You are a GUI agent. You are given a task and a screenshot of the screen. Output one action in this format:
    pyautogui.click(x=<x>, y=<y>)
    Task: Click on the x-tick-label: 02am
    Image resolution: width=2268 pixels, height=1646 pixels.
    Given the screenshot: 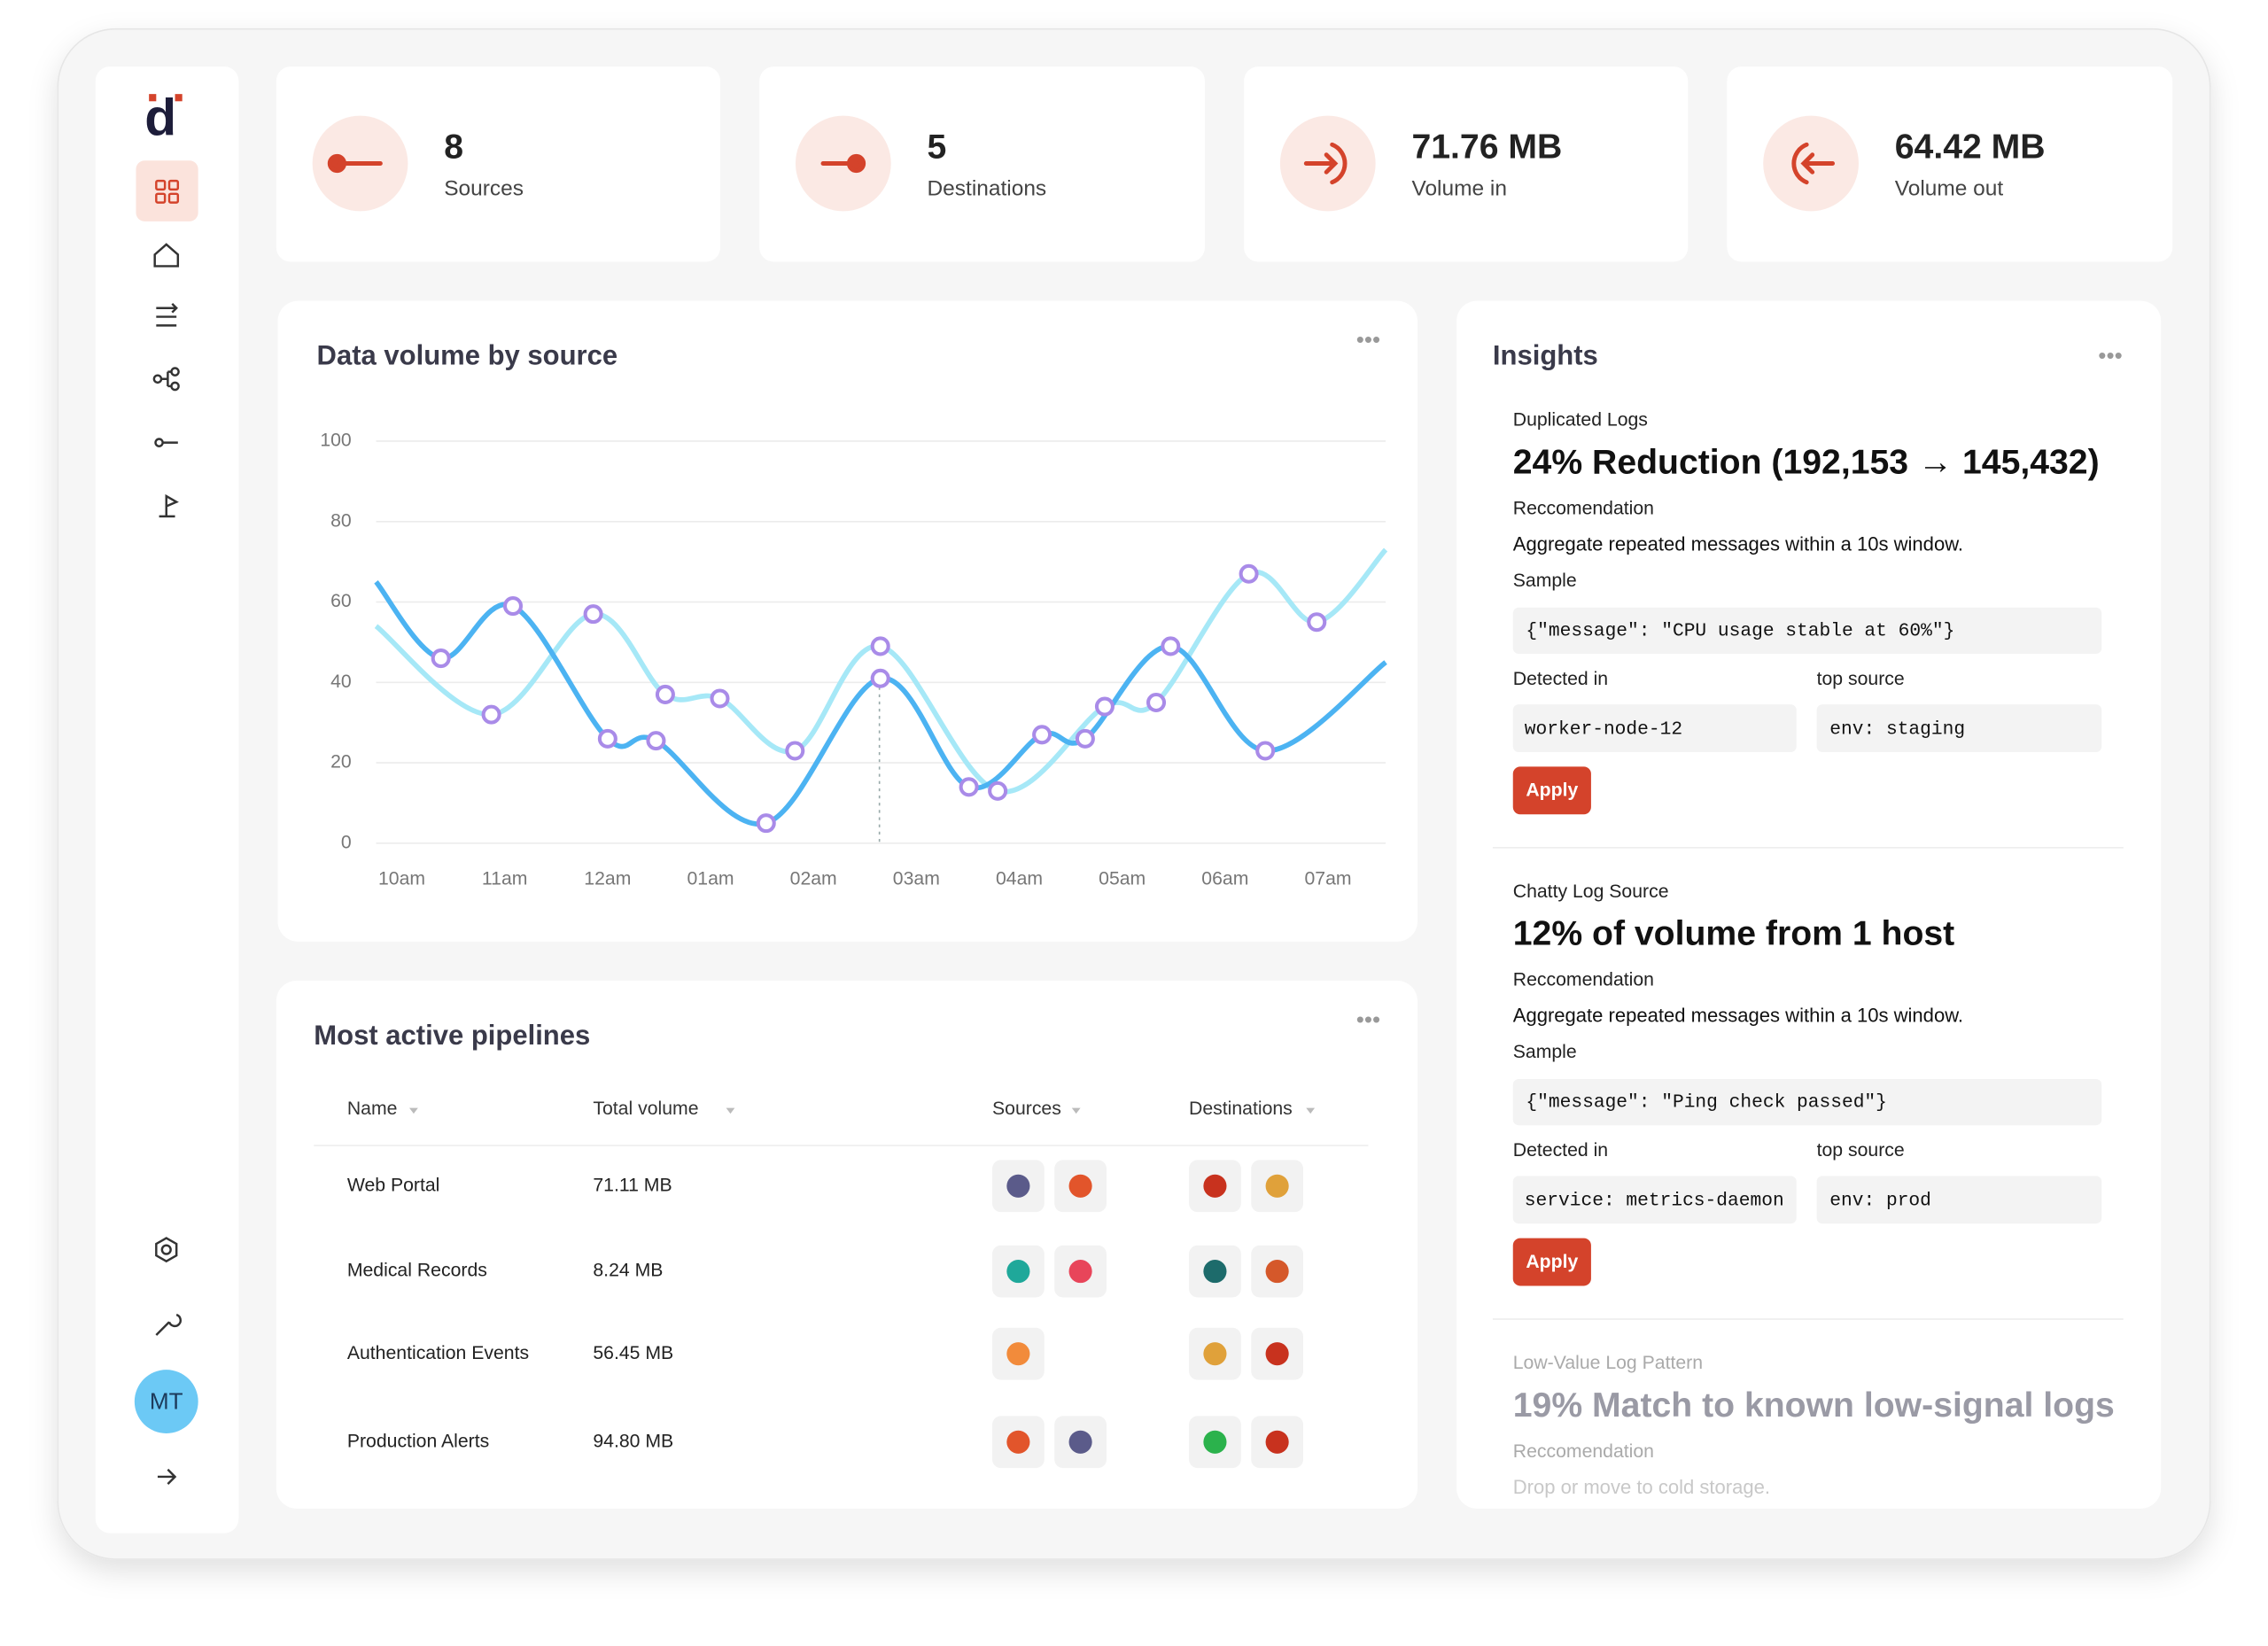 What is the action you would take?
    pyautogui.click(x=813, y=878)
    